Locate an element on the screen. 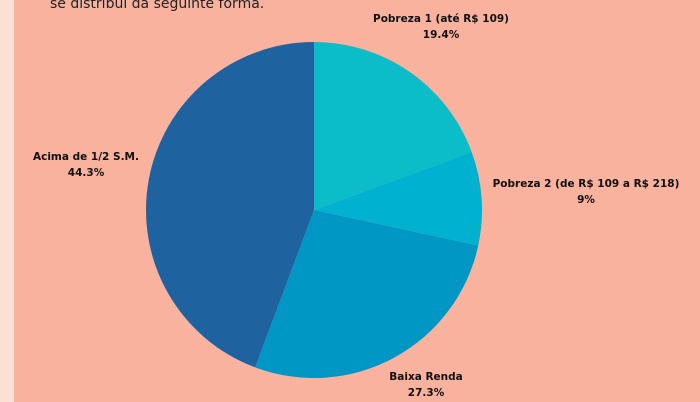 The image size is (700, 402). slice-label: Baixa Renda is located at coordinates (426, 377).